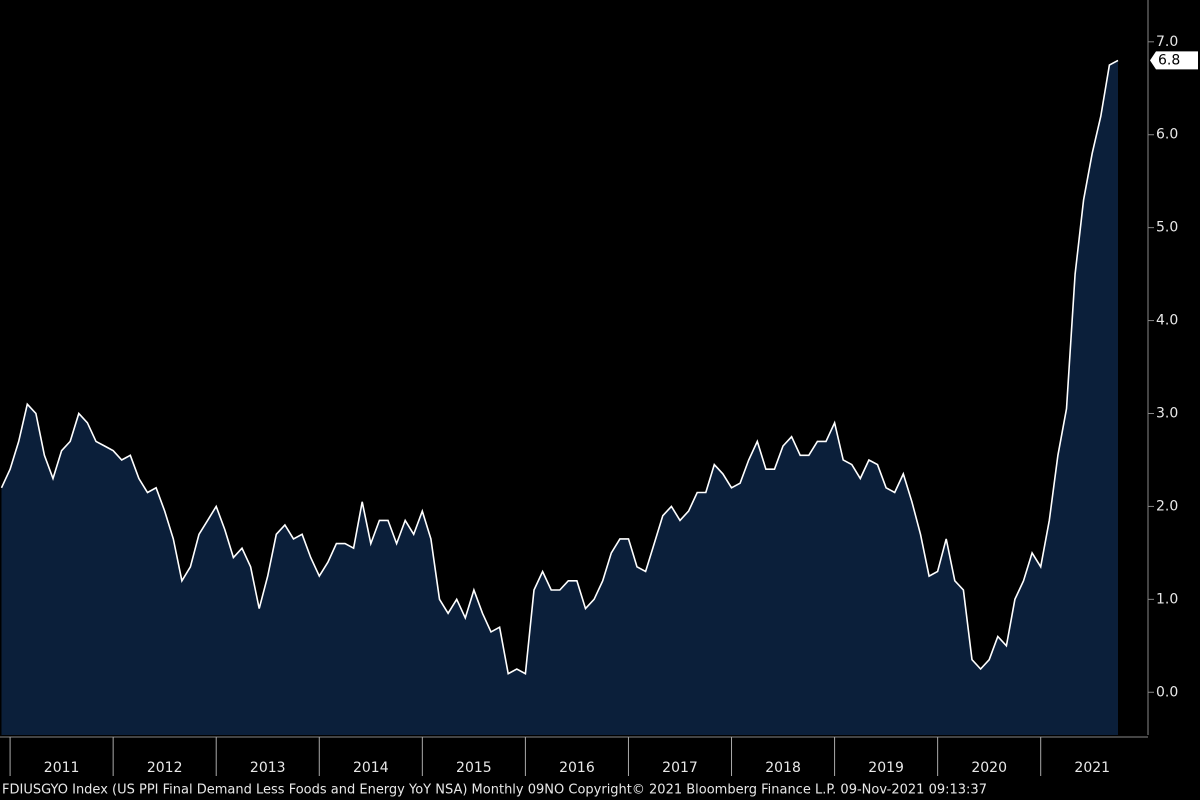  I want to click on y-tick-label: 0.0, so click(1167, 692).